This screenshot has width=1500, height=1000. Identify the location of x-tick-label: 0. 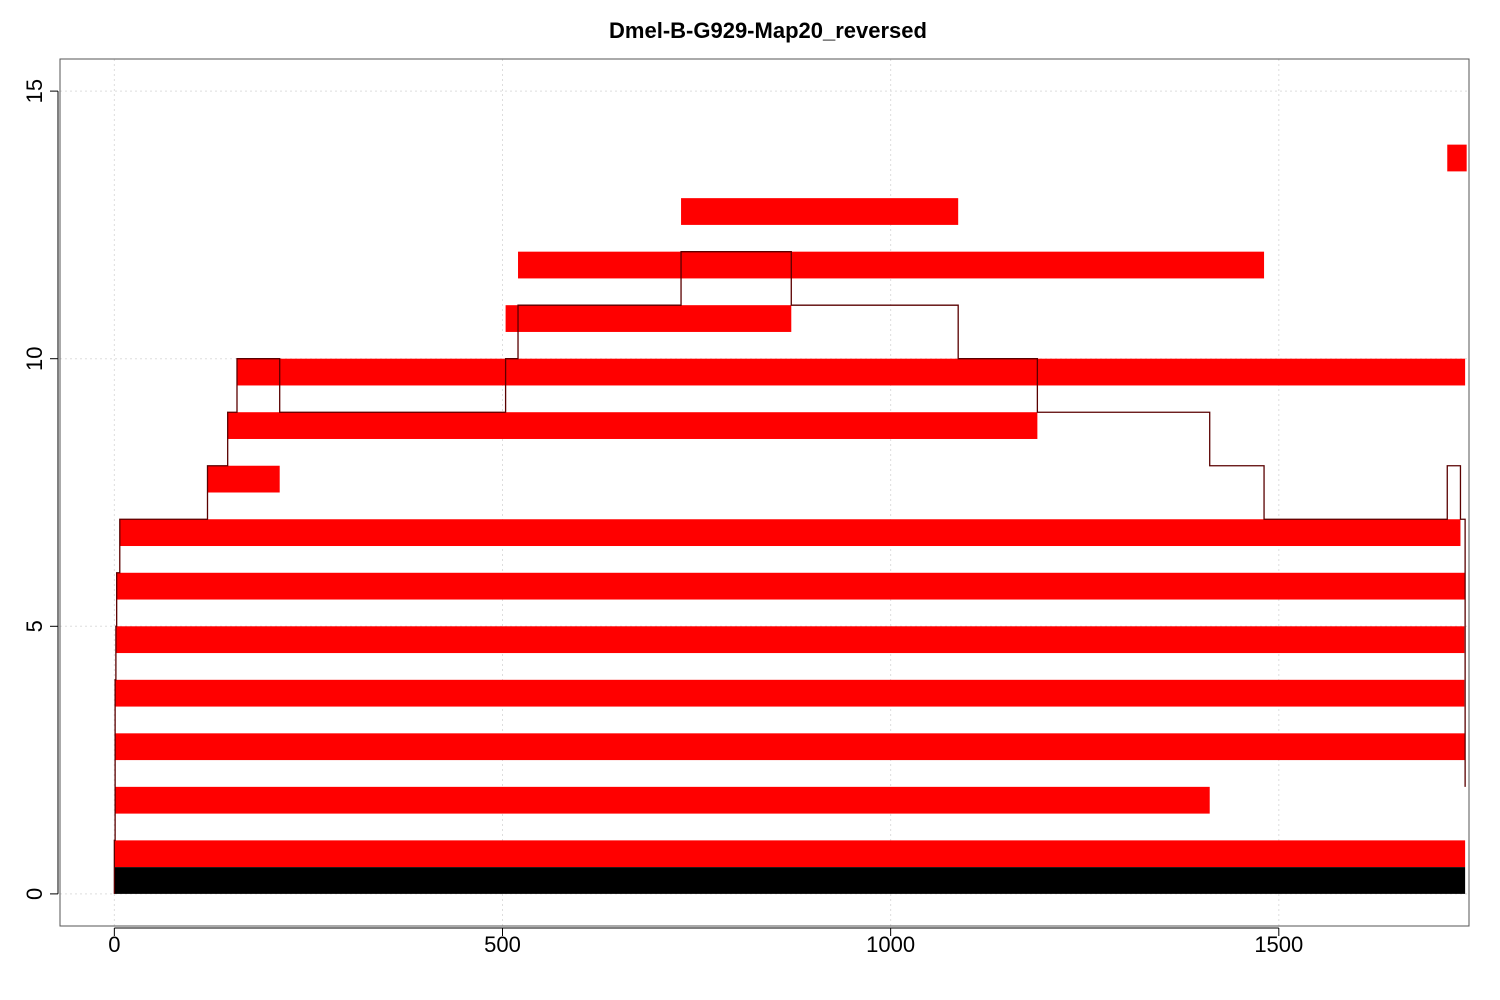
(114, 944).